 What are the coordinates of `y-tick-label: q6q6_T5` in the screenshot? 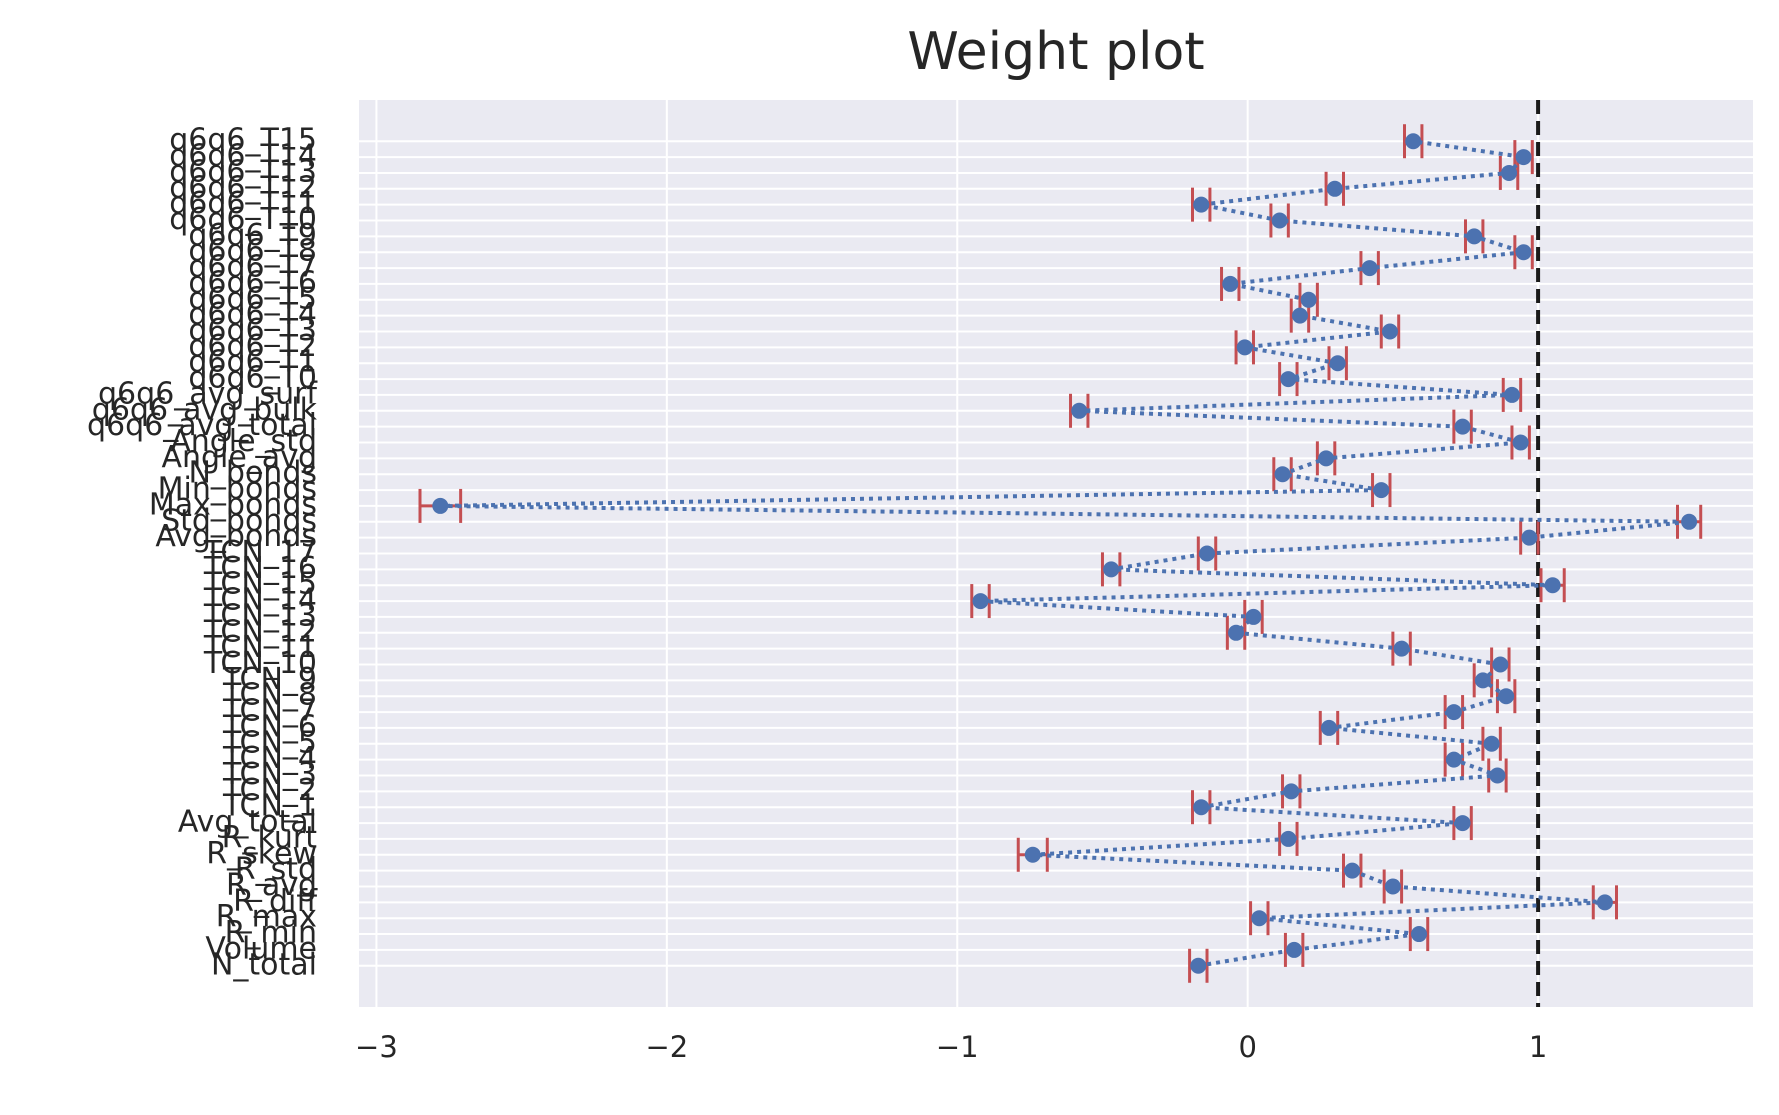 It's located at (252, 298).